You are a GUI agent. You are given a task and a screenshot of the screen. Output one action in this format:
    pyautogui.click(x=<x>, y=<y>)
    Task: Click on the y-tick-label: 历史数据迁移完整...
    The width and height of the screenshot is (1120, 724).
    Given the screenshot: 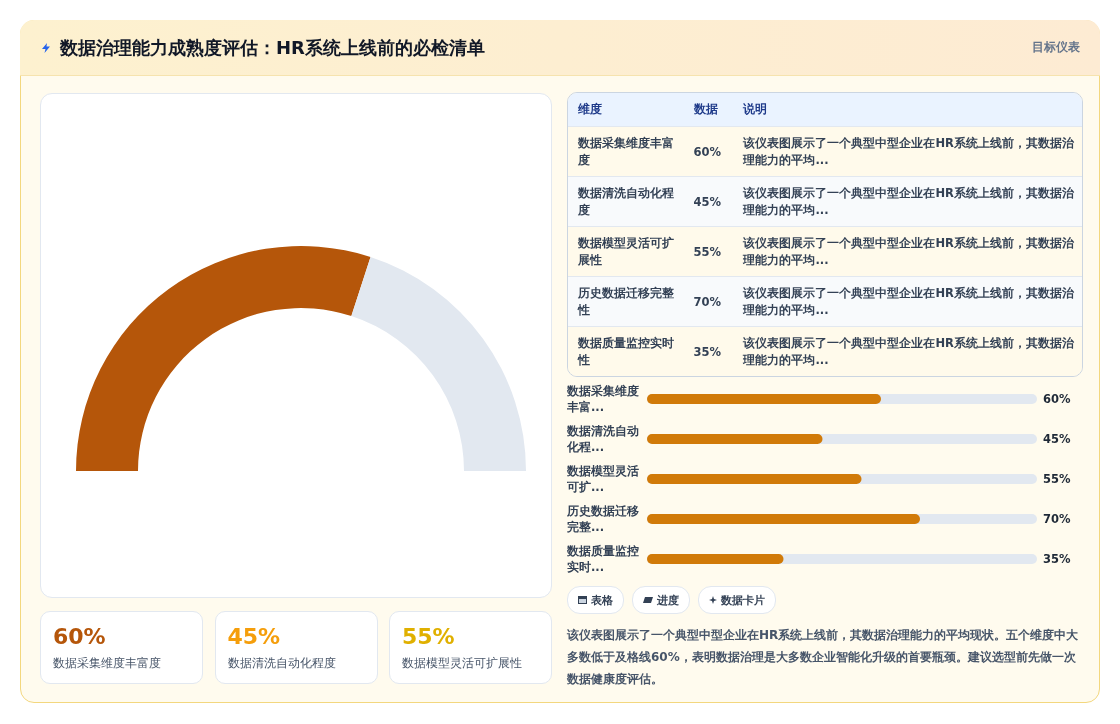 What is the action you would take?
    pyautogui.click(x=602, y=519)
    